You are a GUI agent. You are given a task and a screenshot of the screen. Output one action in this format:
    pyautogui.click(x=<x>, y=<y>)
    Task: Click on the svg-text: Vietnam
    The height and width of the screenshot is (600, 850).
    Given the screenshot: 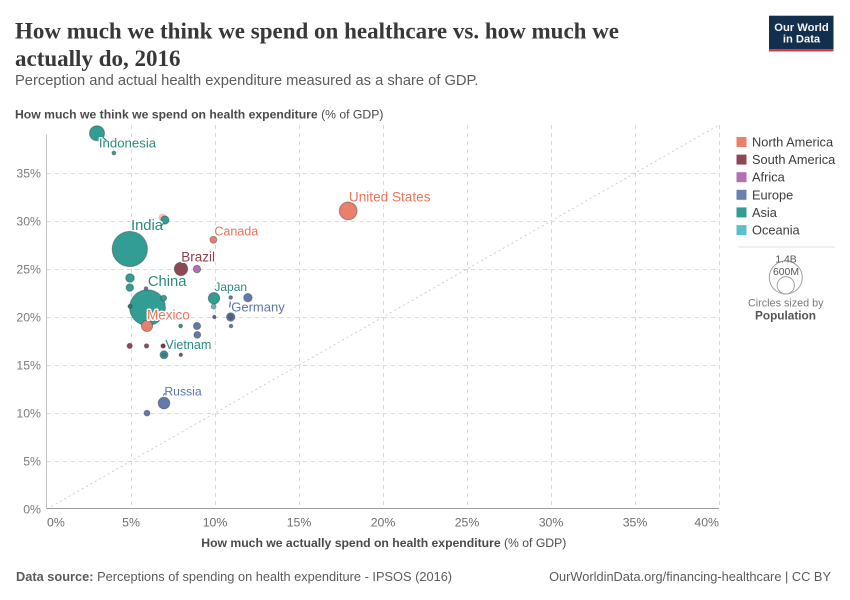 What is the action you would take?
    pyautogui.click(x=188, y=345)
    